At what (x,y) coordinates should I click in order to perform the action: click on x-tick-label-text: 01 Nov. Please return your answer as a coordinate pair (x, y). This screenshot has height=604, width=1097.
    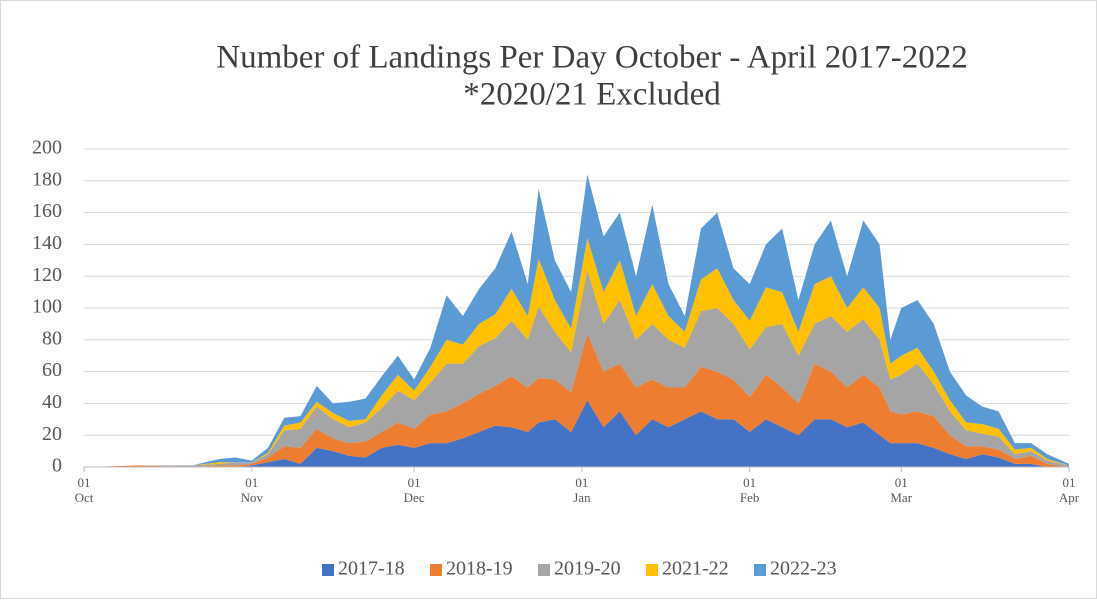
    Looking at the image, I should click on (251, 490).